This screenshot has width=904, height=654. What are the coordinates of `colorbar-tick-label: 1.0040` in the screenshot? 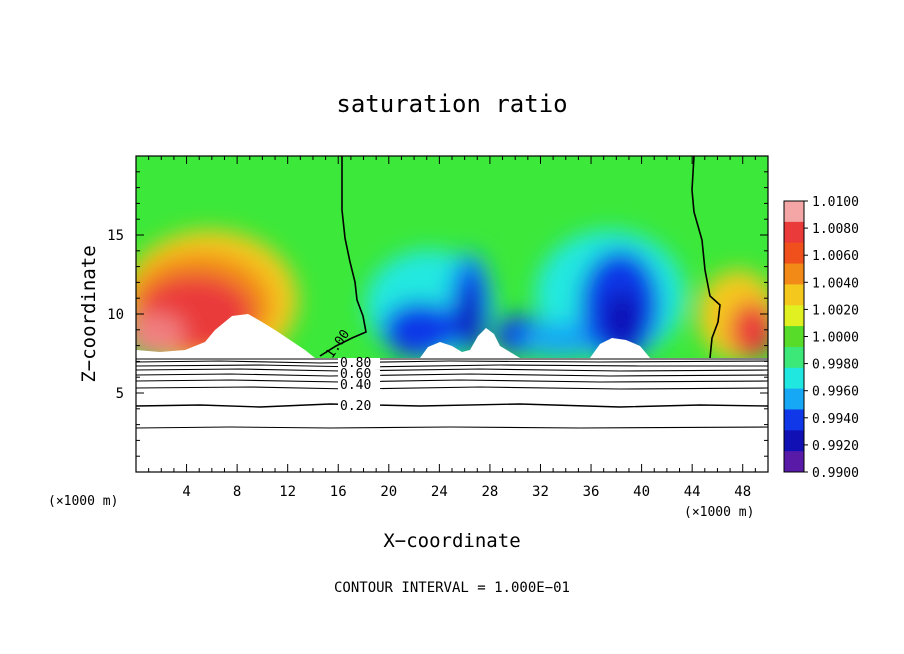 It's located at (835, 283).